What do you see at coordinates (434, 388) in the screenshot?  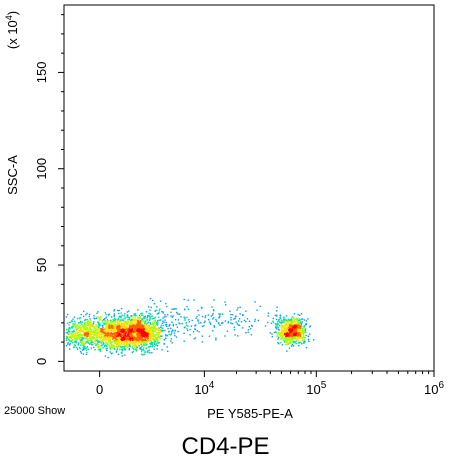 I see `x-tick-label: 106` at bounding box center [434, 388].